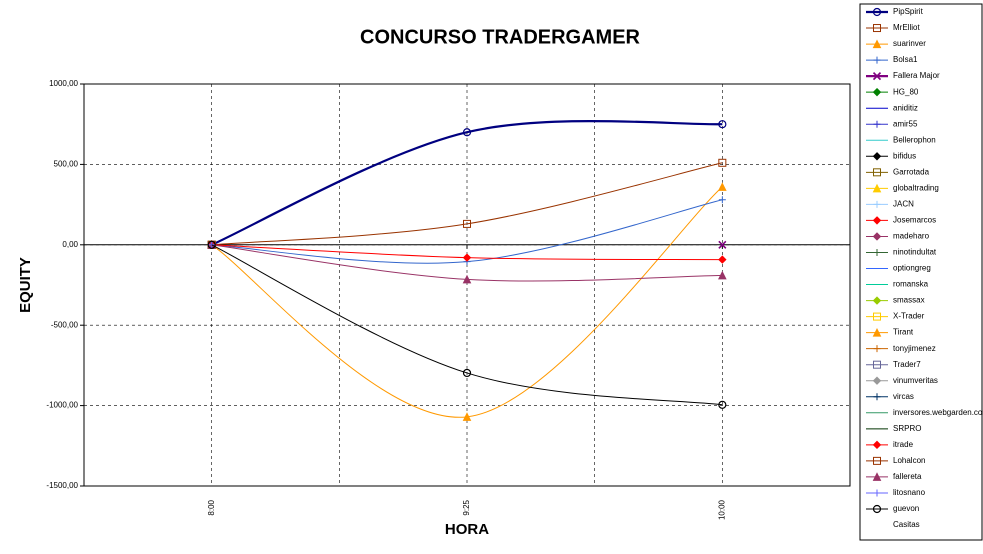 The image size is (983, 554). Describe the element at coordinates (904, 155) in the screenshot. I see `legend-label: bifidus` at that location.